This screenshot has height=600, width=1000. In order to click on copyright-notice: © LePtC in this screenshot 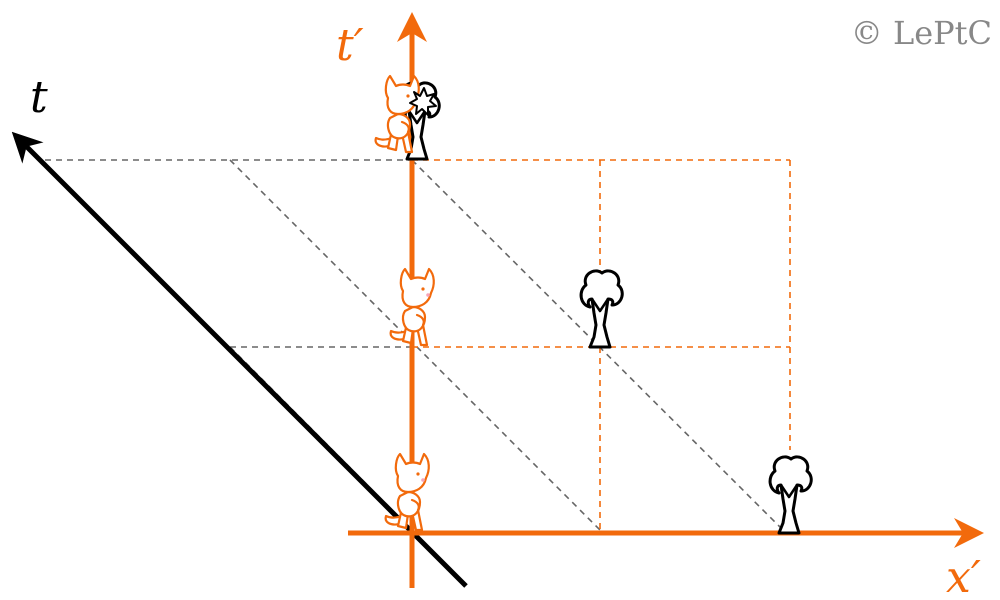, I will do `click(921, 33)`.